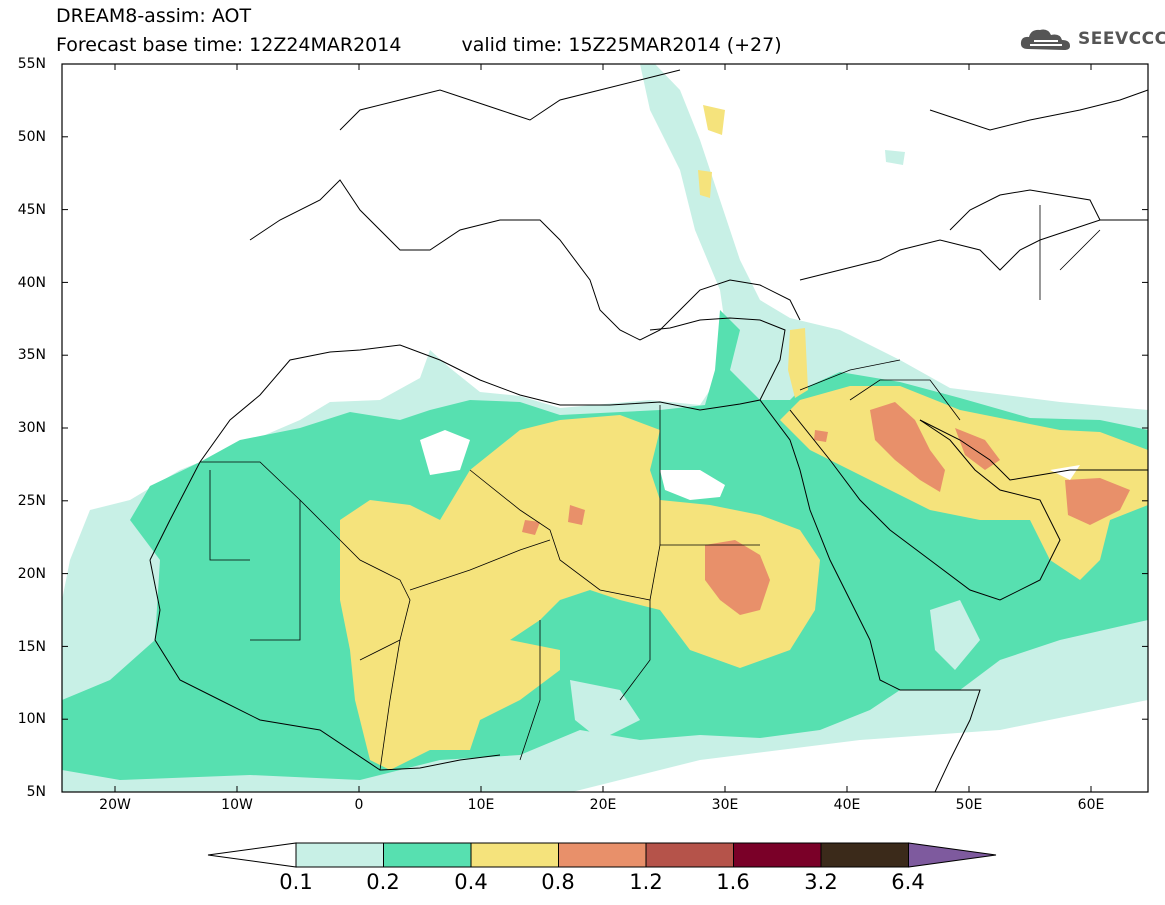 This screenshot has height=905, width=1165. What do you see at coordinates (798, 363) in the screenshot?
I see `aot-band-0.4c` at bounding box center [798, 363].